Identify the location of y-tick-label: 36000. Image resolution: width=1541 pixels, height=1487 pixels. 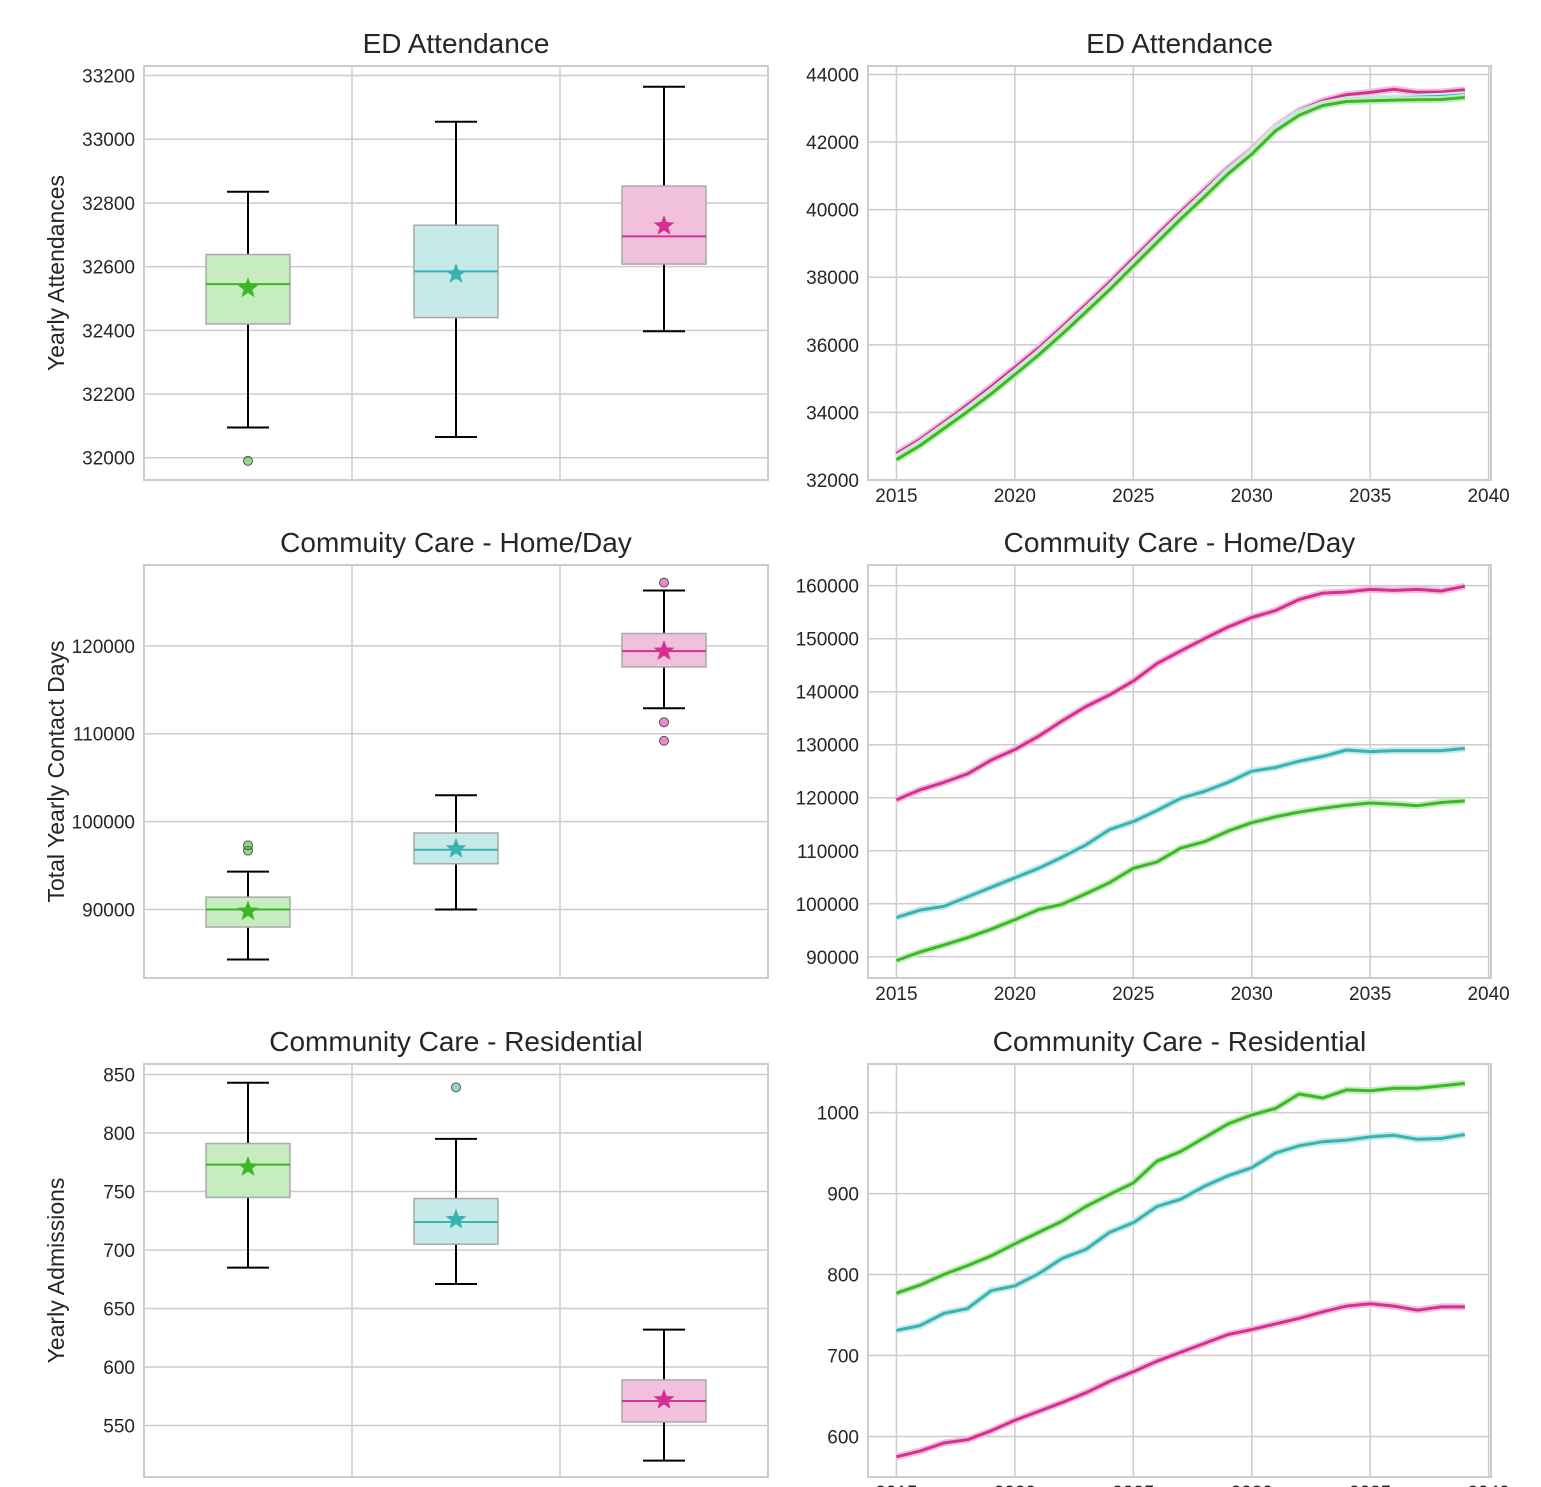
(832, 346).